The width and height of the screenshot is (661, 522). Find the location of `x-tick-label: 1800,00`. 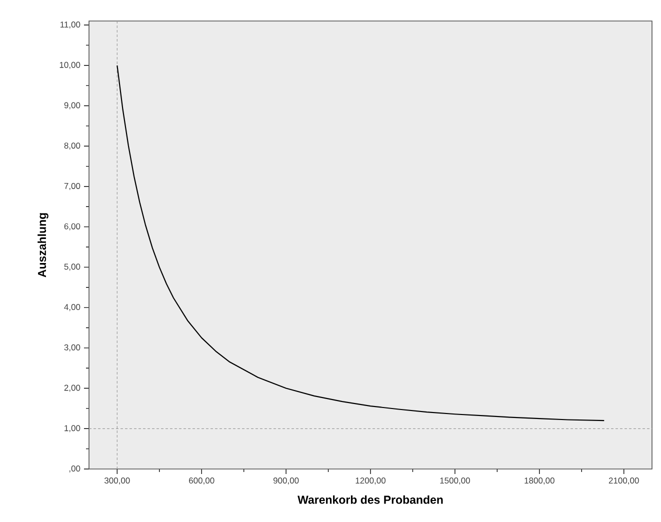

x-tick-label: 1800,00 is located at coordinates (539, 481).